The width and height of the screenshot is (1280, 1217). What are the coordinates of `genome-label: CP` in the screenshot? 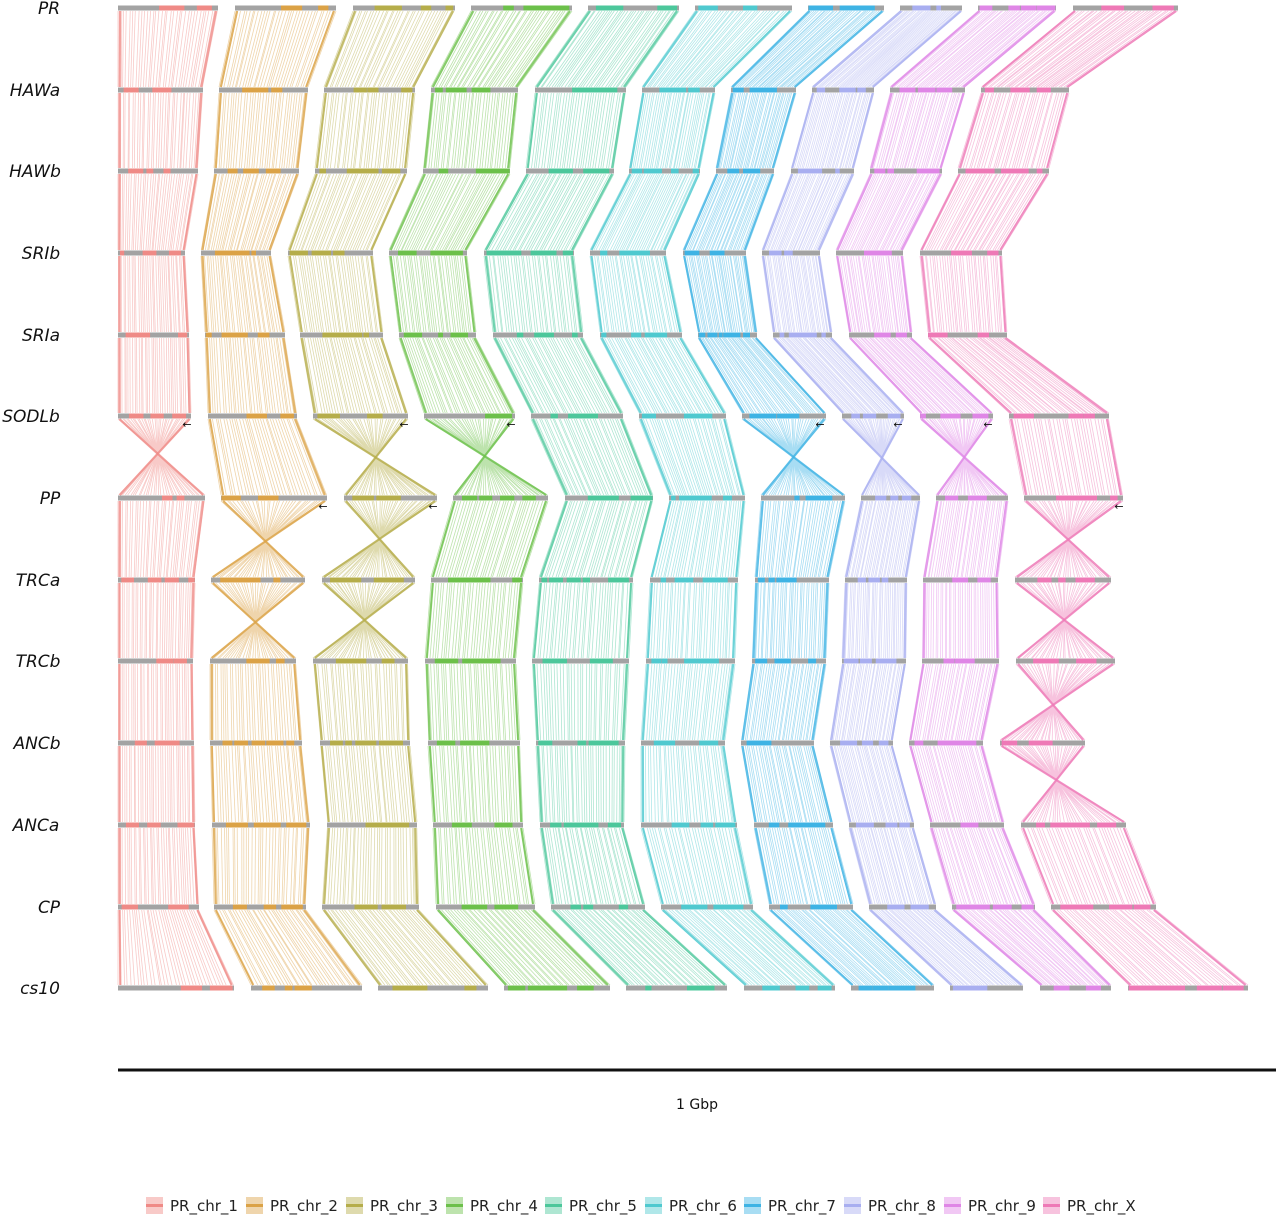 It's located at (49, 908).